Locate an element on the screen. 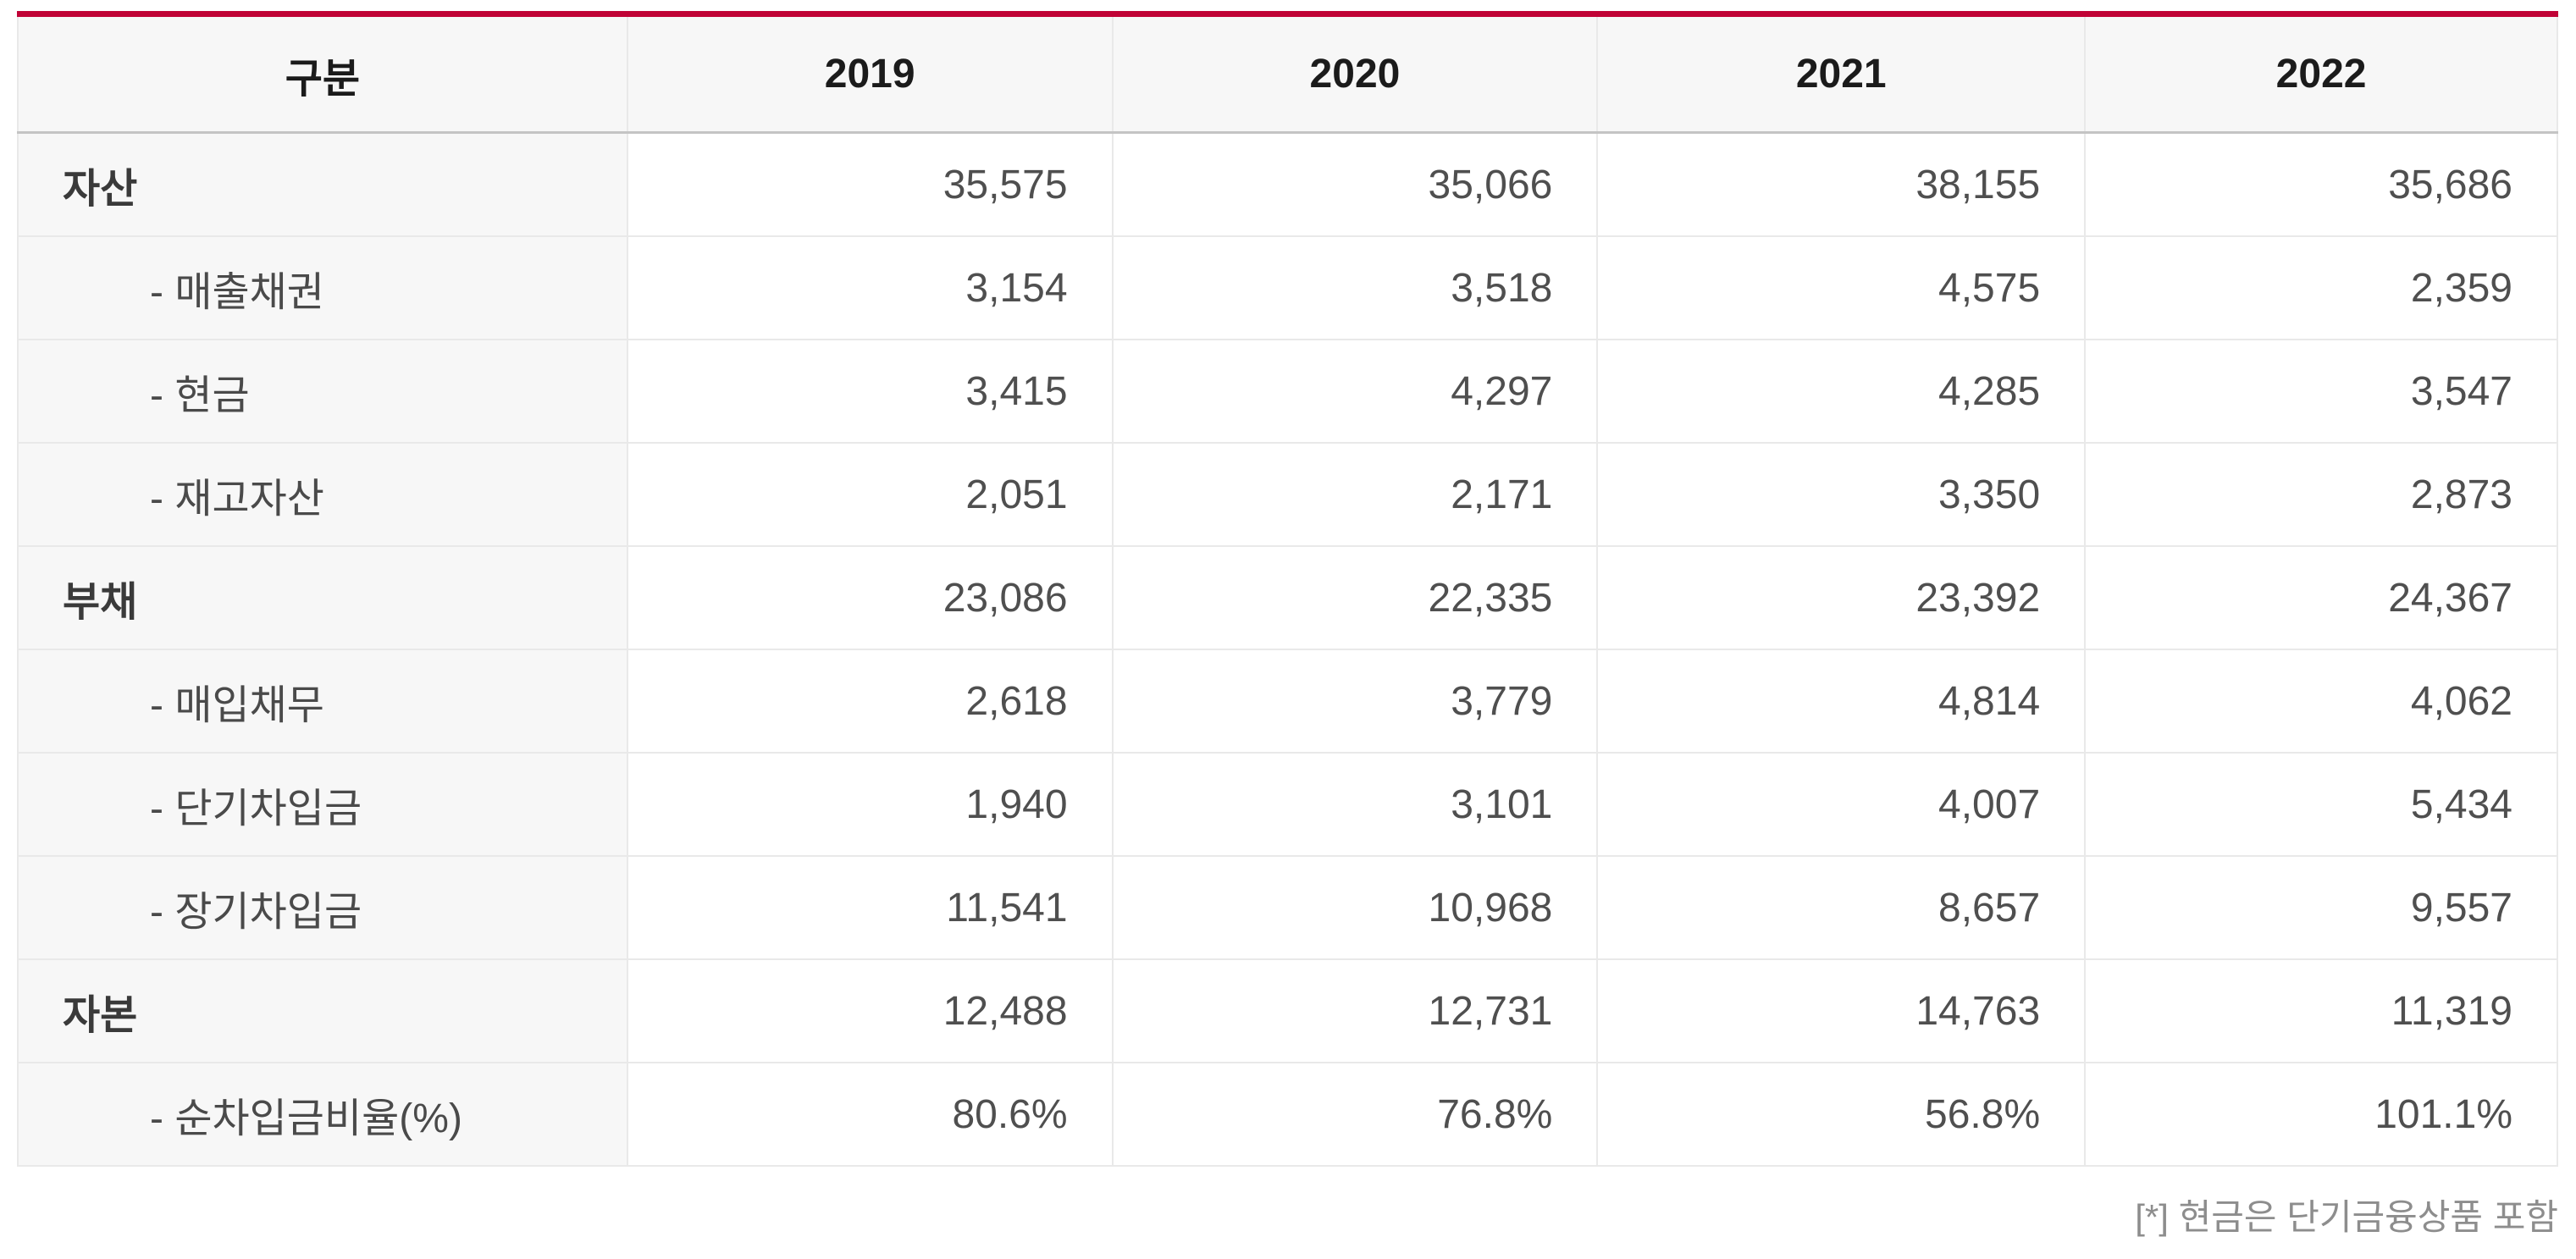 The image size is (2576, 1259). value-cell: 22,335 is located at coordinates (1354, 598).